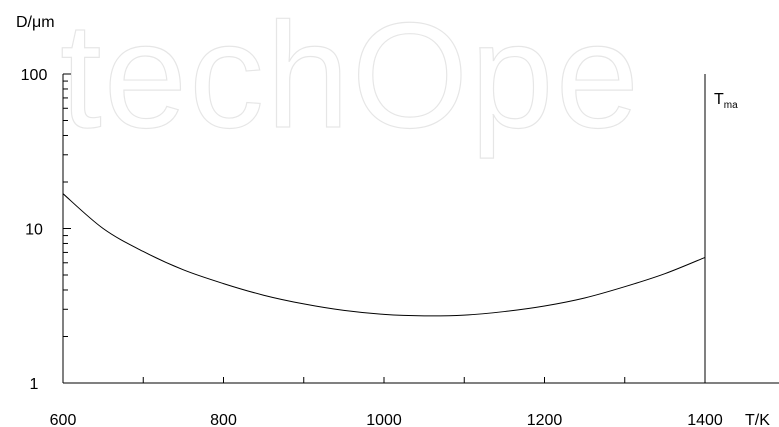 The height and width of the screenshot is (427, 779). What do you see at coordinates (34, 384) in the screenshot?
I see `y-tick-label: 1` at bounding box center [34, 384].